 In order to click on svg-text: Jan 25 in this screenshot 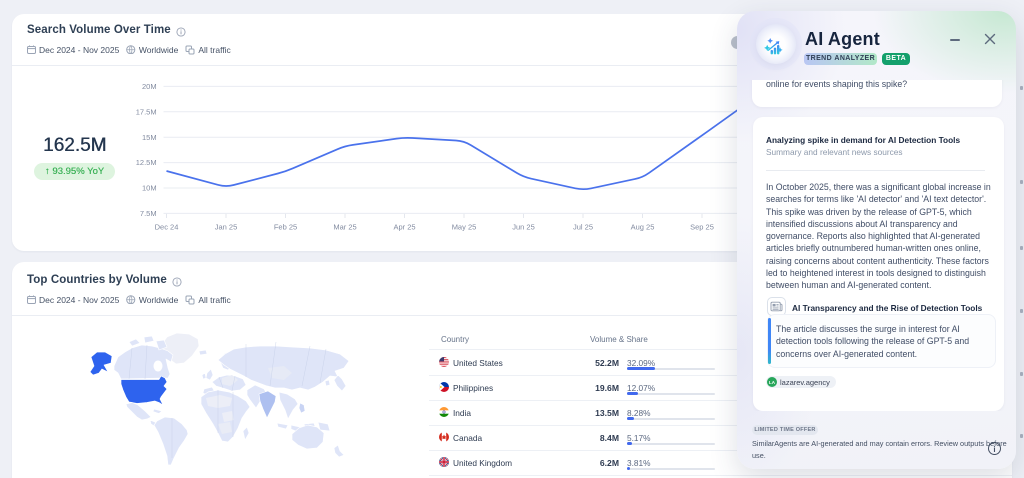, I will do `click(226, 227)`.